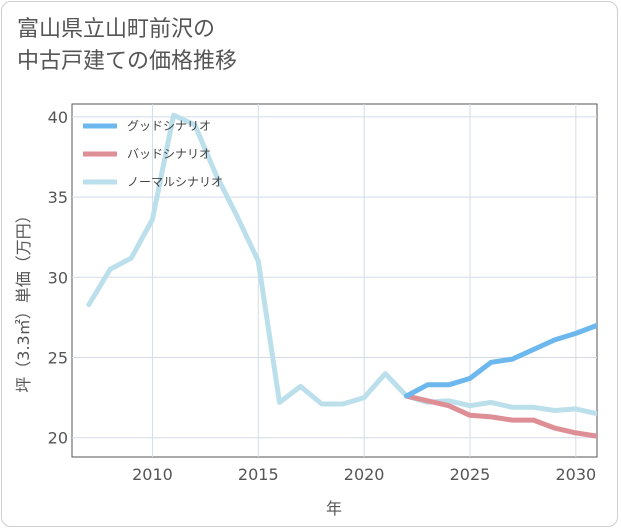 Image resolution: width=621 pixels, height=530 pixels. Describe the element at coordinates (23, 299) in the screenshot. I see `y-axis-title: 坪（3.3㎡）単価（万円）` at that location.